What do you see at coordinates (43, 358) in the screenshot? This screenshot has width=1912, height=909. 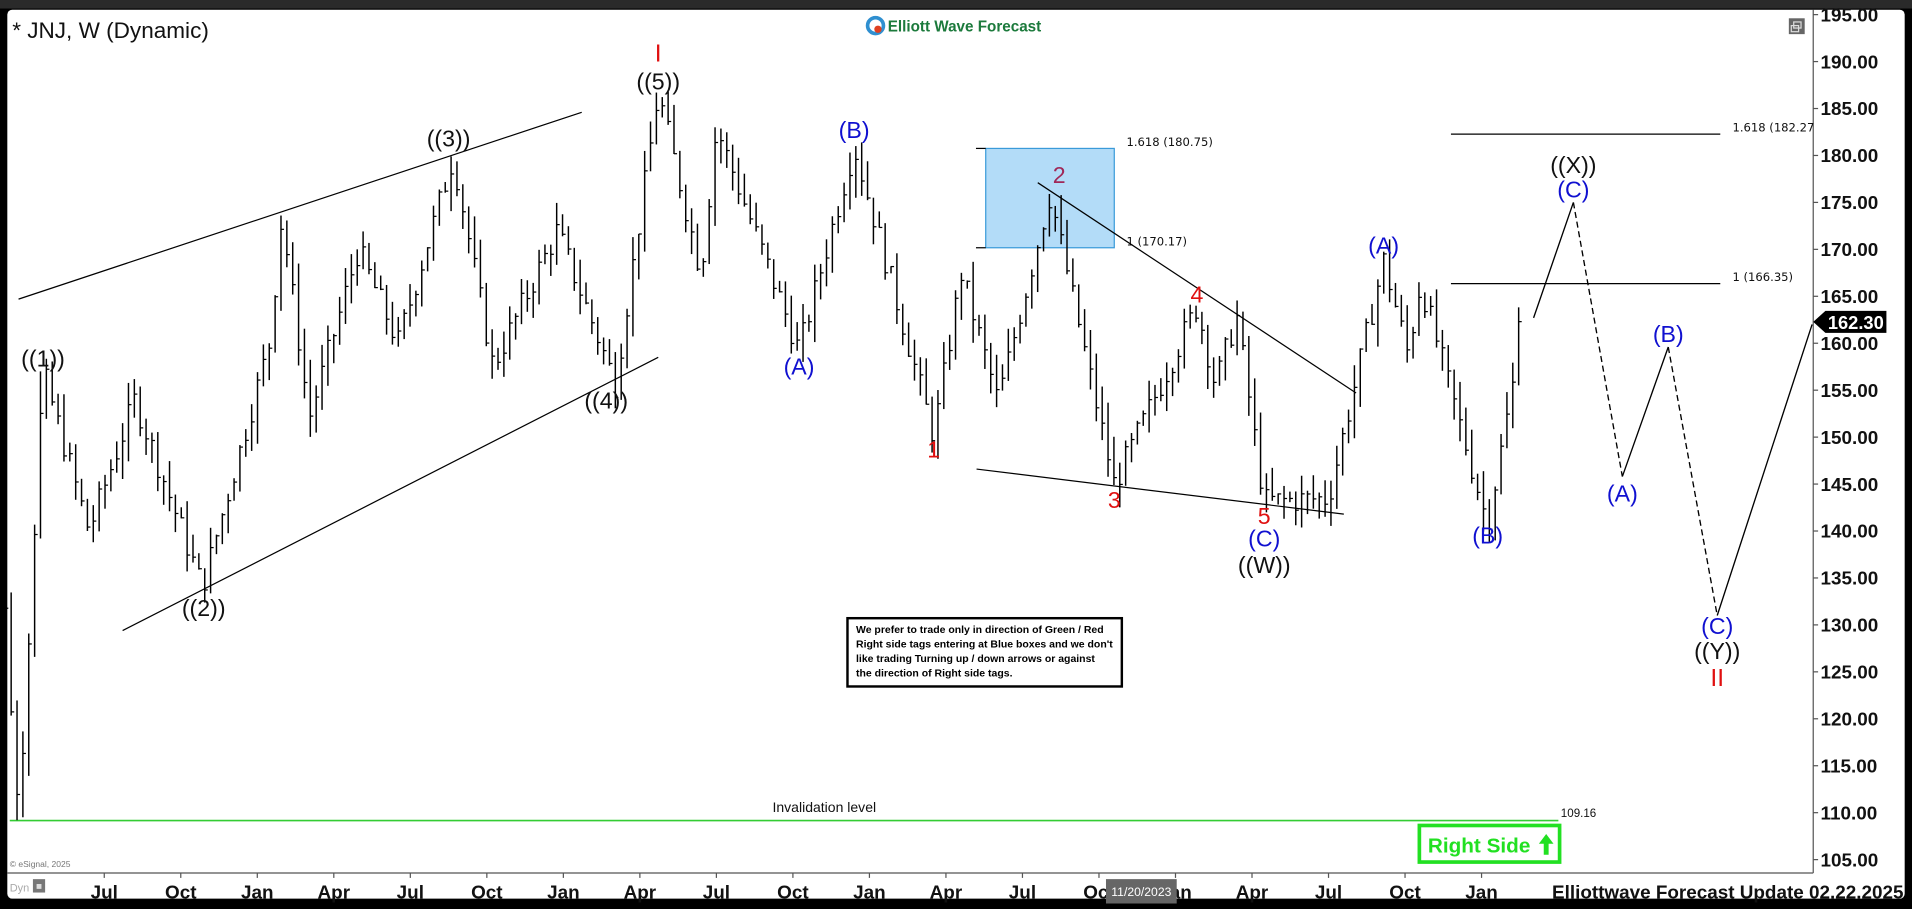 I see `wave-label: ((1))` at bounding box center [43, 358].